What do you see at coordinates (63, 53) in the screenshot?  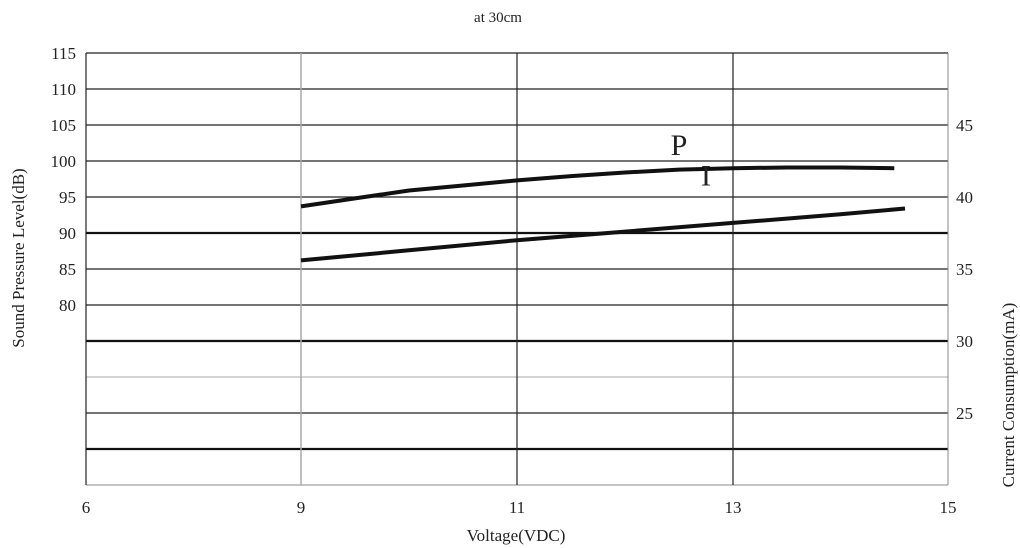 I see `y-tick-label: 115` at bounding box center [63, 53].